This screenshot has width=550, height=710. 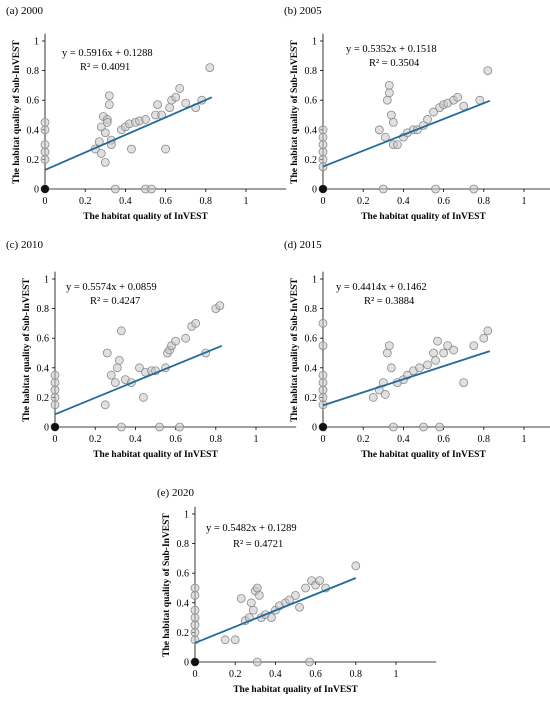 What do you see at coordinates (484, 439) in the screenshot?
I see `x-tick-label: 0.8` at bounding box center [484, 439].